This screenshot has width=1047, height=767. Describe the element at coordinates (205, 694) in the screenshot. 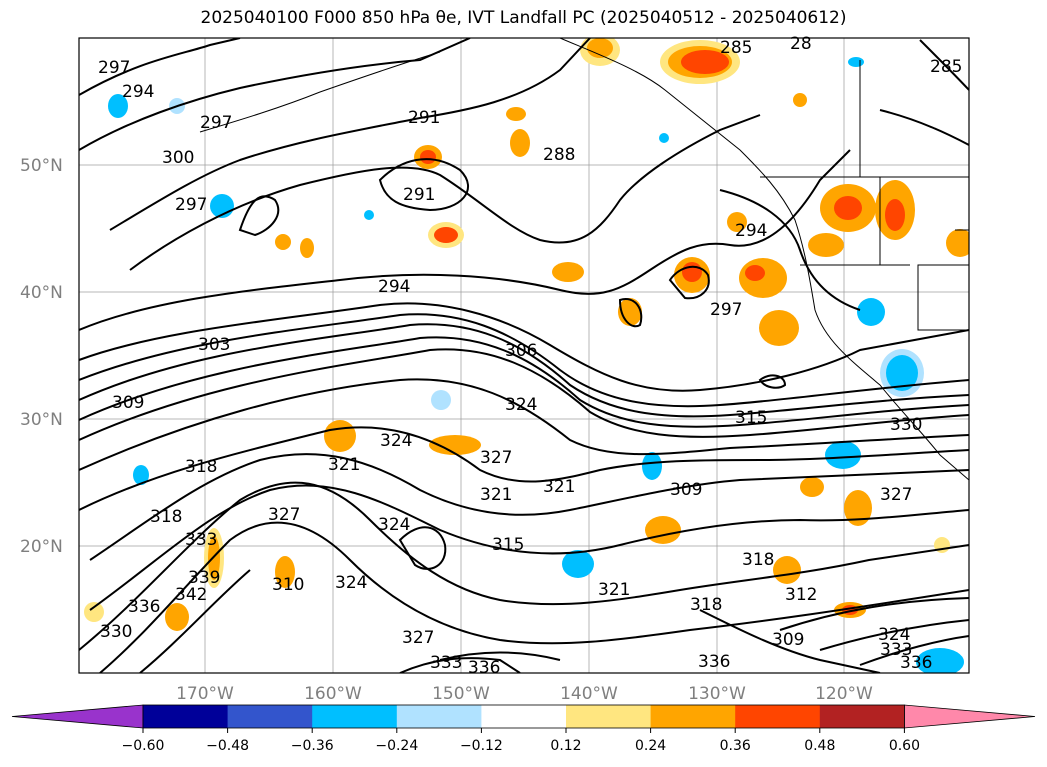

I see `lon-label: 170°W` at that location.